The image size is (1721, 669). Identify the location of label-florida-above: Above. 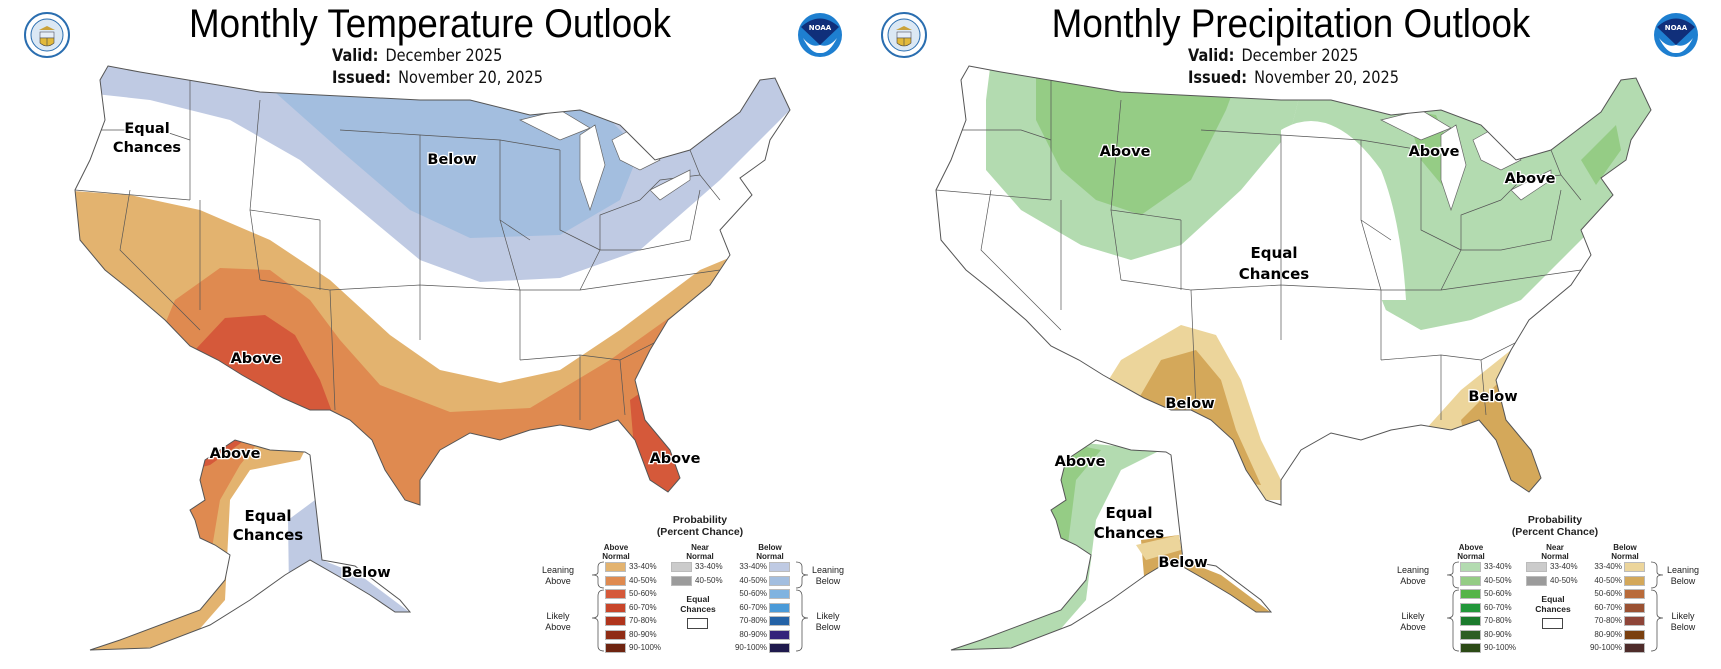
(675, 459).